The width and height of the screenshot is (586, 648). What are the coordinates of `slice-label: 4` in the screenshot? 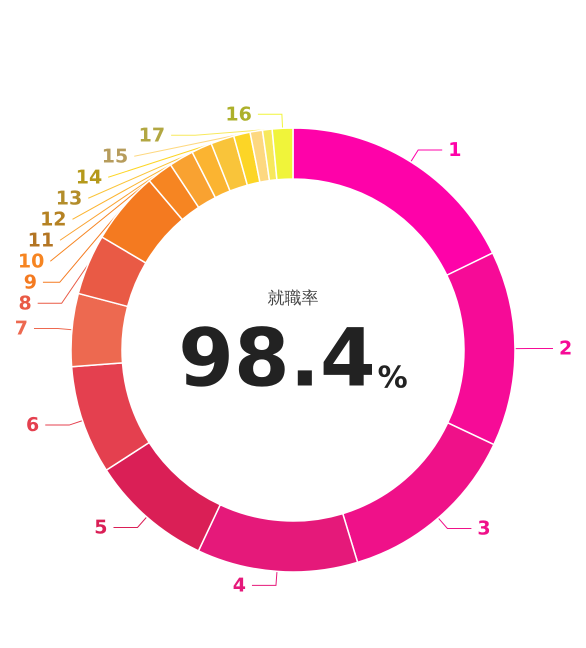 It's located at (239, 585).